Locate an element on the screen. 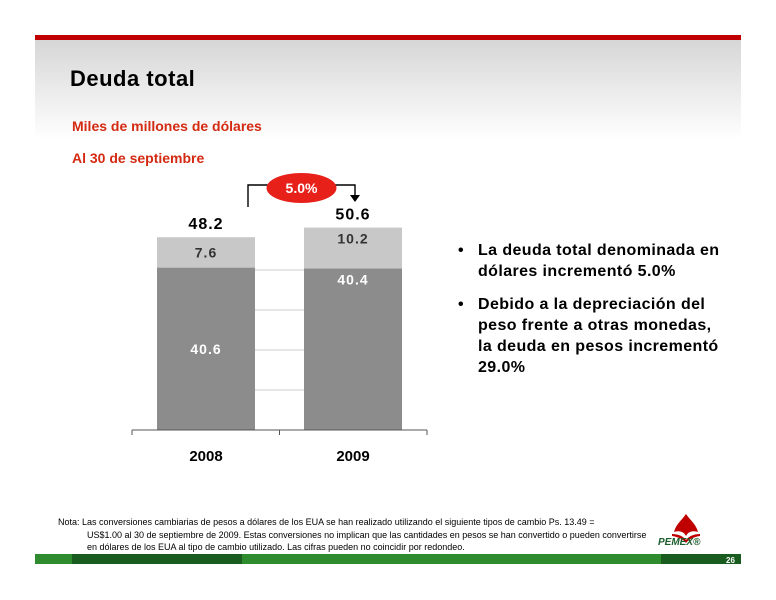  x-tick-label: 2008 is located at coordinates (205, 456).